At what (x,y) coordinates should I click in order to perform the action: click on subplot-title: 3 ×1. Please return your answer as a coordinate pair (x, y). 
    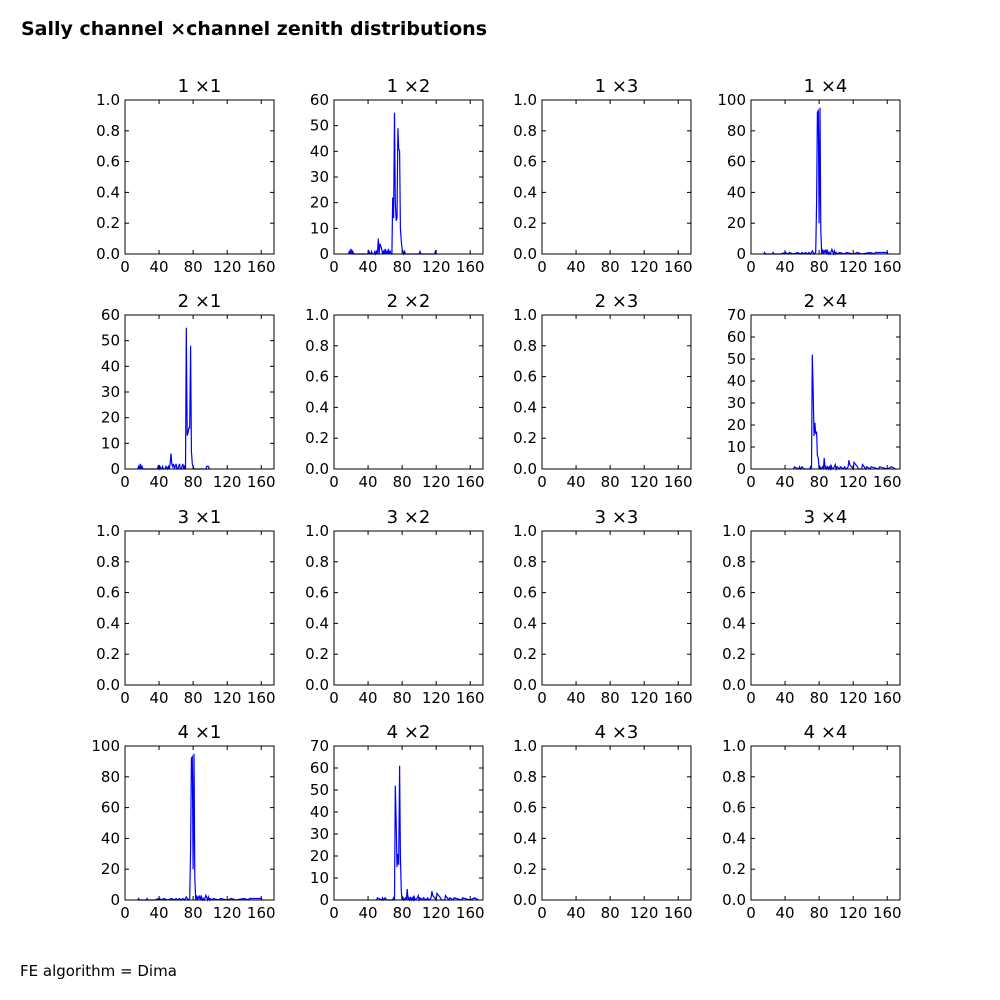
    Looking at the image, I should click on (200, 517).